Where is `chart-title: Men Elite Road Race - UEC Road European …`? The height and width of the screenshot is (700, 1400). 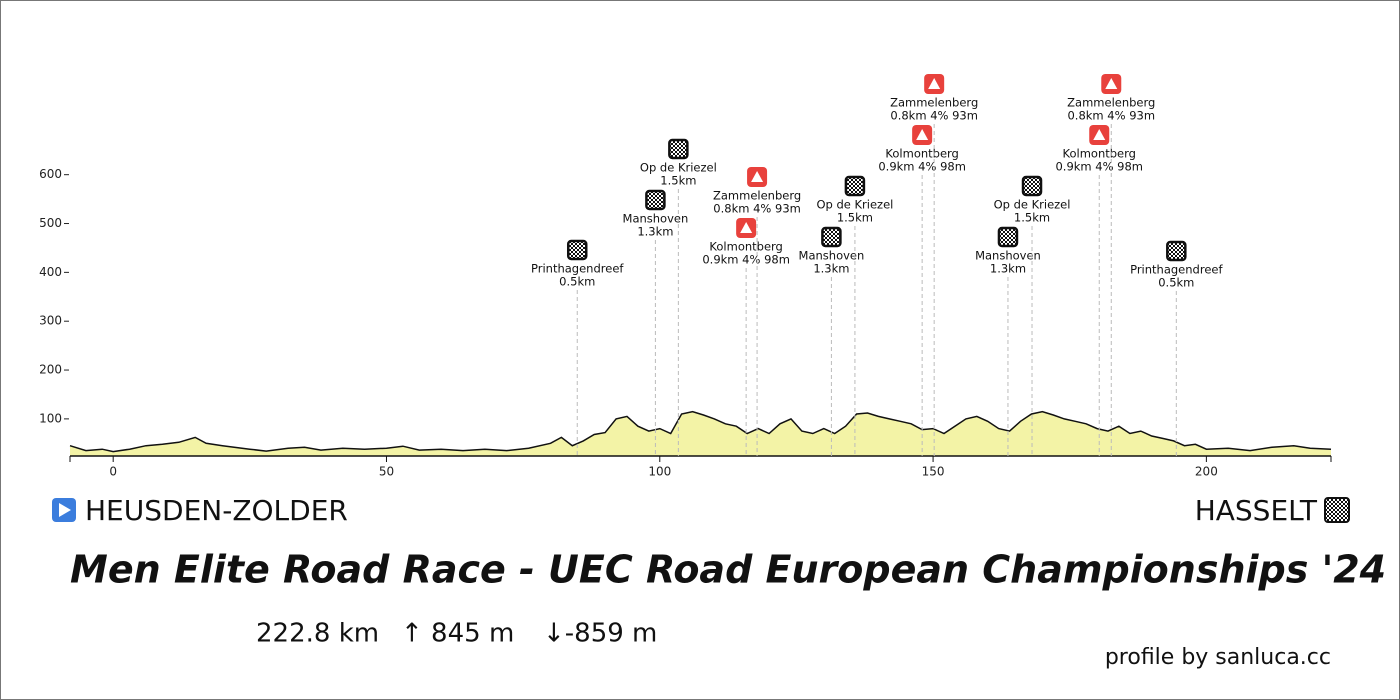 chart-title: Men Elite Road Race - UEC Road European … is located at coordinates (728, 570).